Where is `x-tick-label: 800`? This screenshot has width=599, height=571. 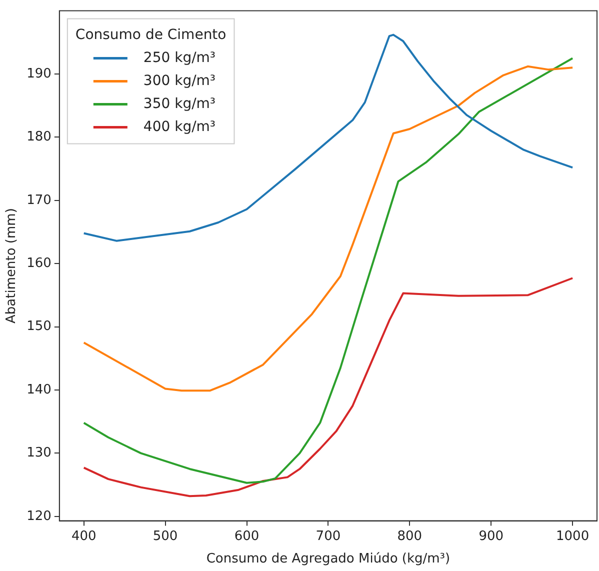
x-tick-label: 800 is located at coordinates (409, 536).